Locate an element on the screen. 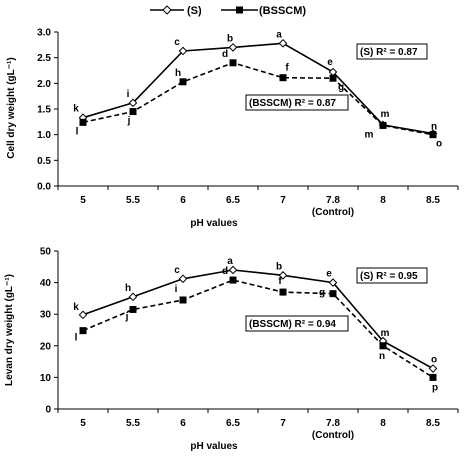 This screenshot has width=474, height=457. cell-x-tick-label: 8 is located at coordinates (383, 200).